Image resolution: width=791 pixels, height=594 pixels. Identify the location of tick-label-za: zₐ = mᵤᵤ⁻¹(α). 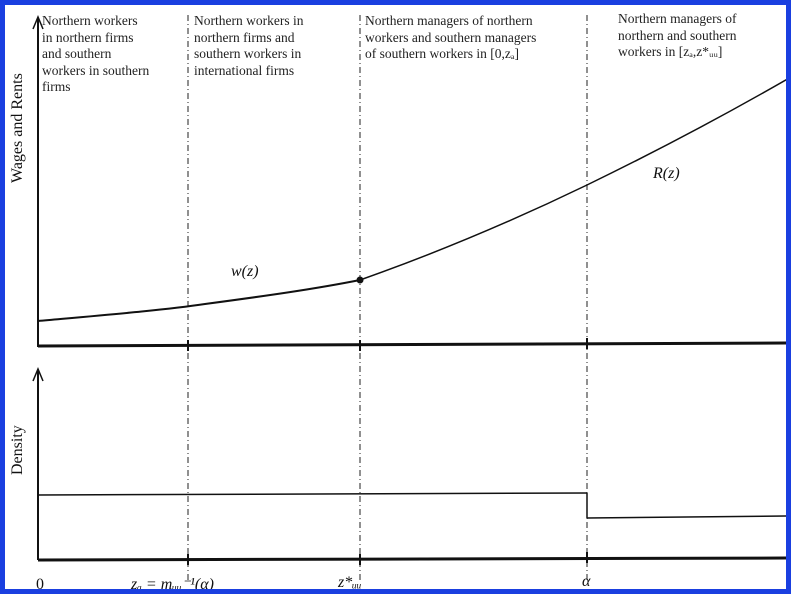
(172, 584).